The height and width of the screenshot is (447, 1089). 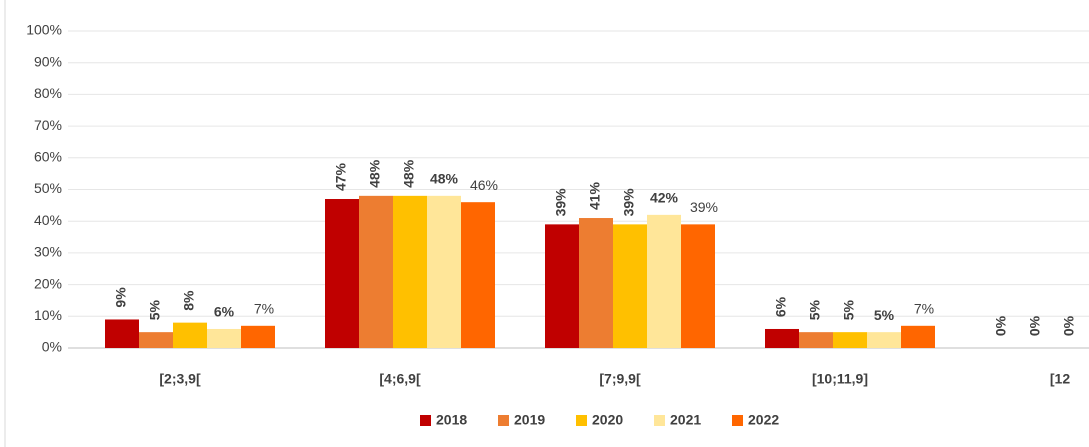 What do you see at coordinates (484, 185) in the screenshot?
I see `data-label: 46%` at bounding box center [484, 185].